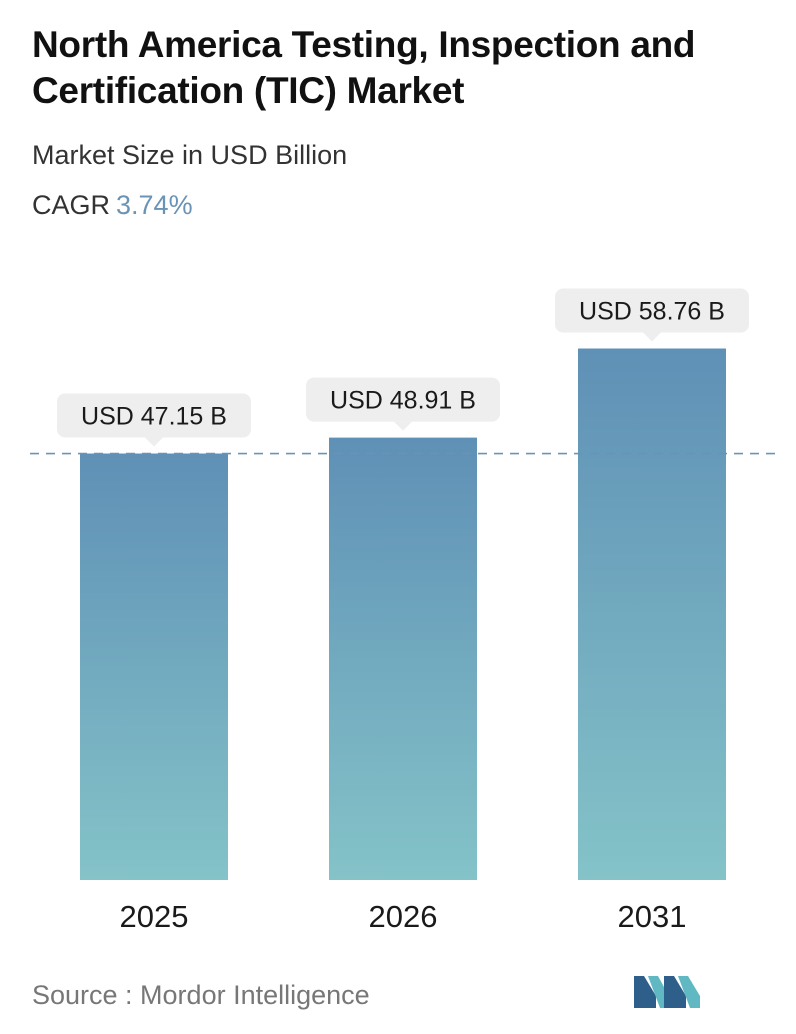 This screenshot has width=796, height=1034. Describe the element at coordinates (154, 666) in the screenshot. I see `bar-2025` at that location.